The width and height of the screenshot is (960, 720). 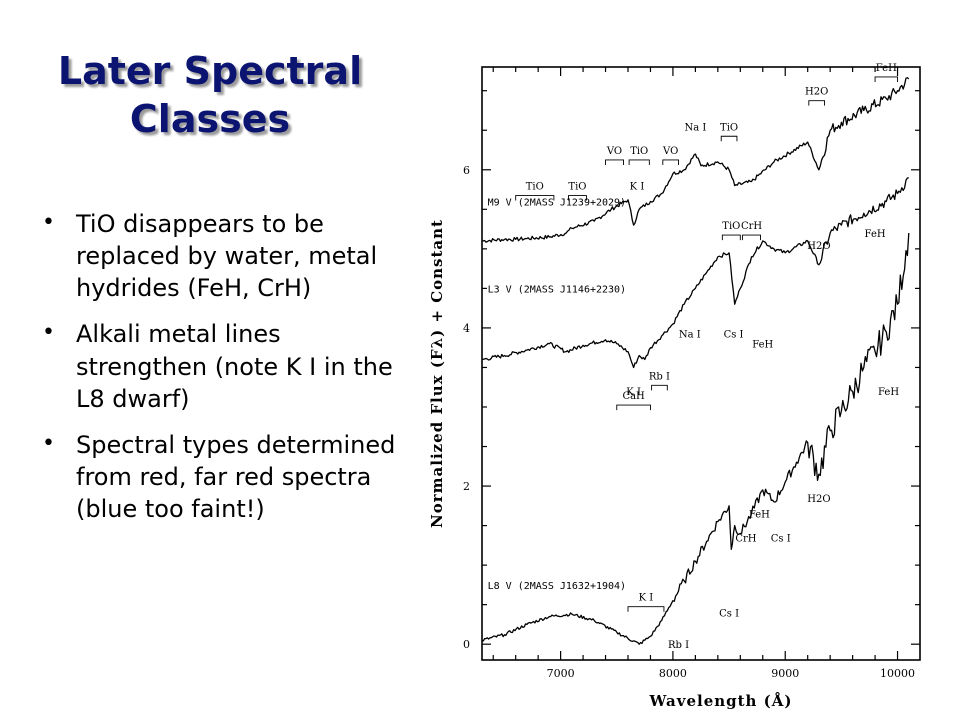 What do you see at coordinates (785, 673) in the screenshot?
I see `x-tick-label: 9000` at bounding box center [785, 673].